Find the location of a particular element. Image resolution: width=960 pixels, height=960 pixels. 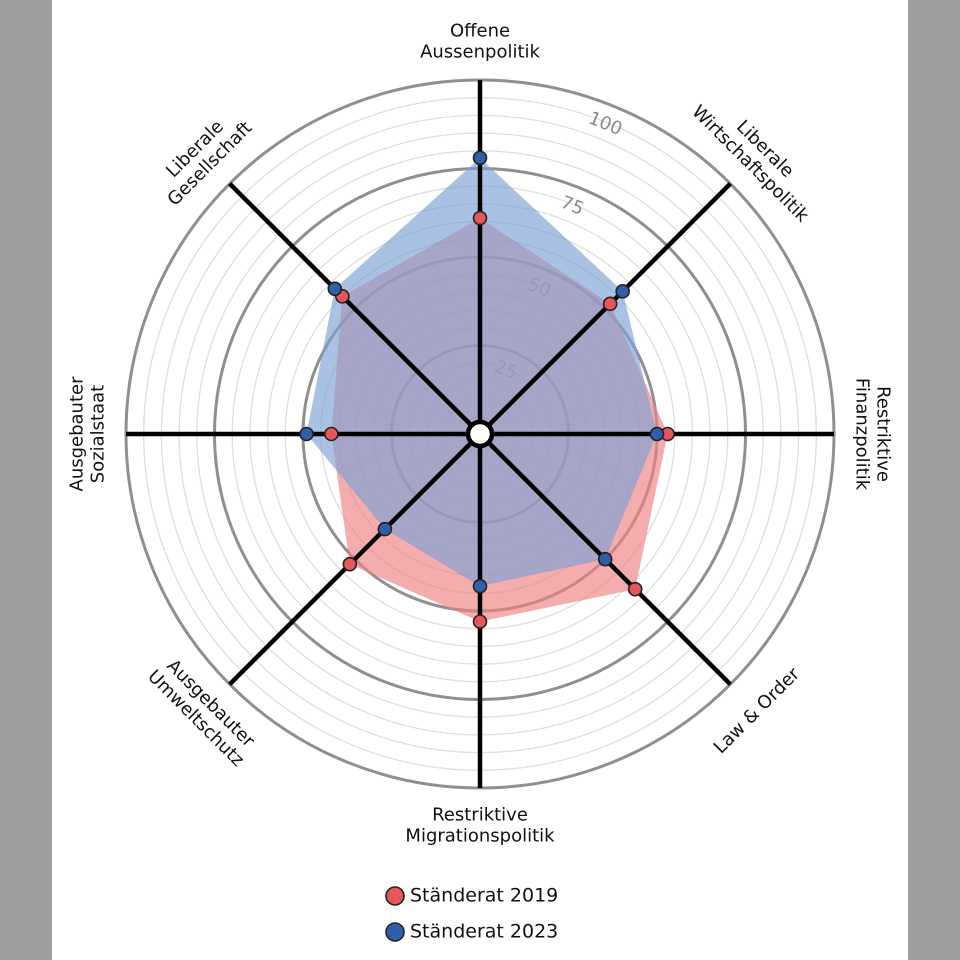

legend-entry: Ständerat 2019 is located at coordinates (484, 896).